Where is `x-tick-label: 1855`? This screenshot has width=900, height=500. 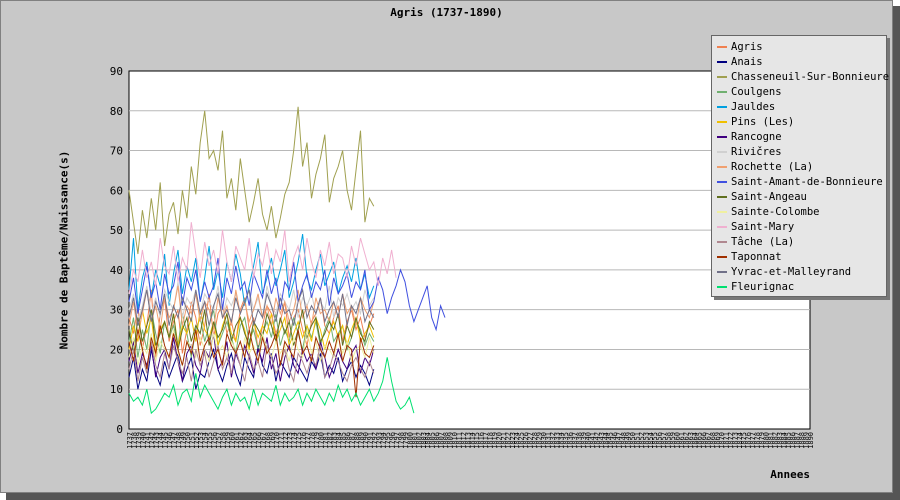 x-tick-label: 1855 is located at coordinates (655, 440).